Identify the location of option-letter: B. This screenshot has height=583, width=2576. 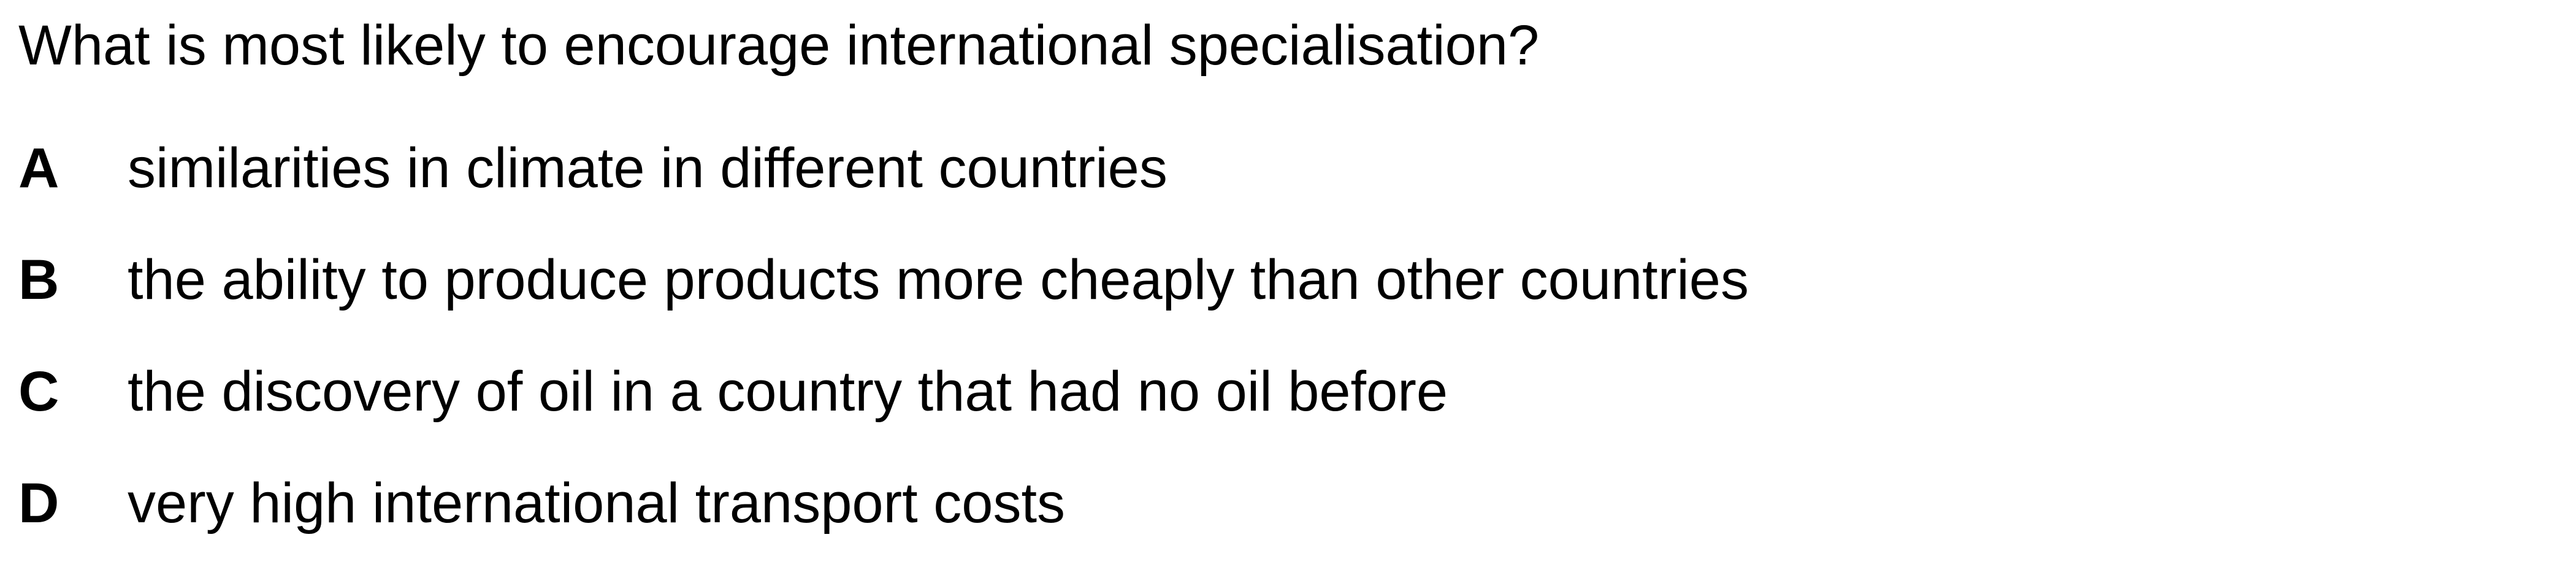
(38, 280).